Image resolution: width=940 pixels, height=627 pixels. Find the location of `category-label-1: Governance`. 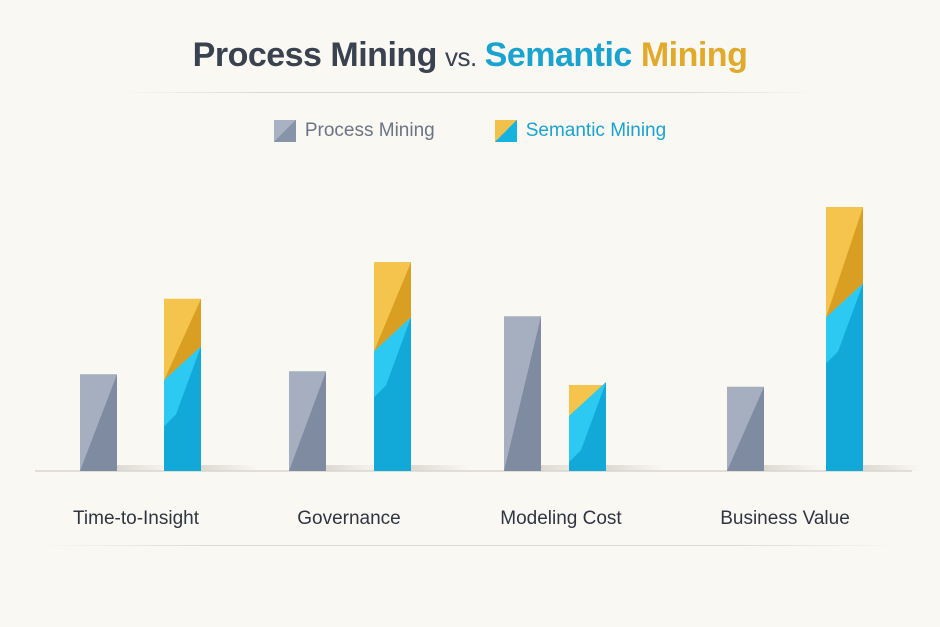

category-label-1: Governance is located at coordinates (349, 518).